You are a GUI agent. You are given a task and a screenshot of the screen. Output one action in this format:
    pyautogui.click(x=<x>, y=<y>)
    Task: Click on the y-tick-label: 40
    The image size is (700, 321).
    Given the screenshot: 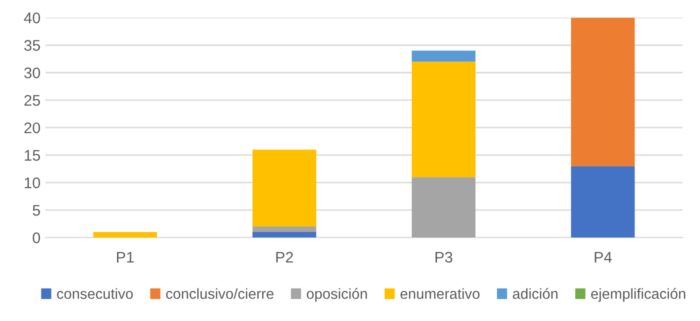 What is the action you would take?
    pyautogui.click(x=32, y=18)
    